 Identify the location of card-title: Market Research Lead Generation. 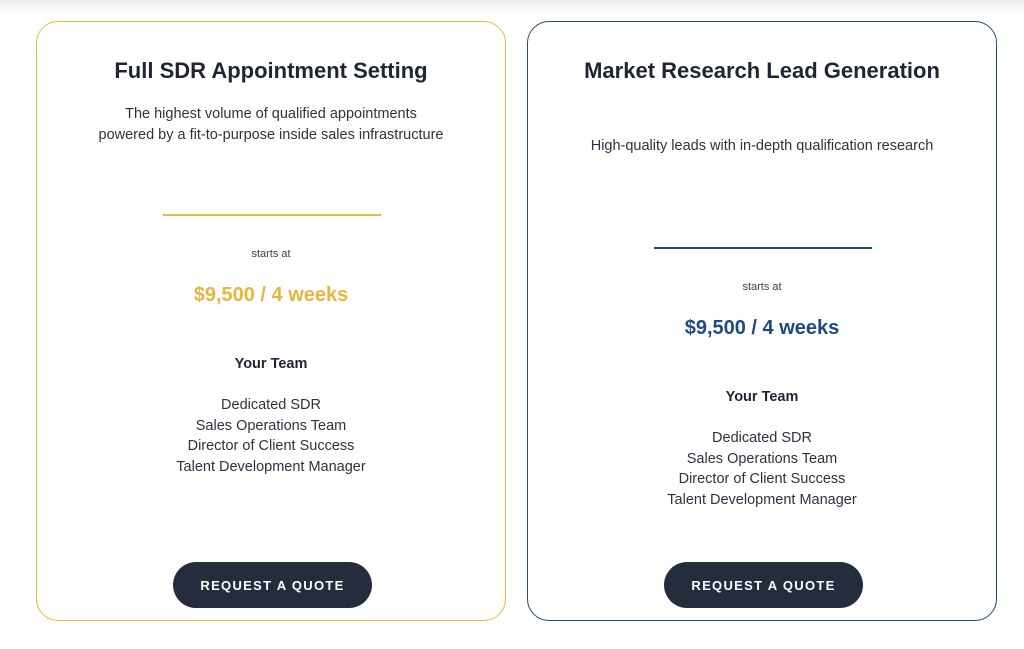
(762, 70).